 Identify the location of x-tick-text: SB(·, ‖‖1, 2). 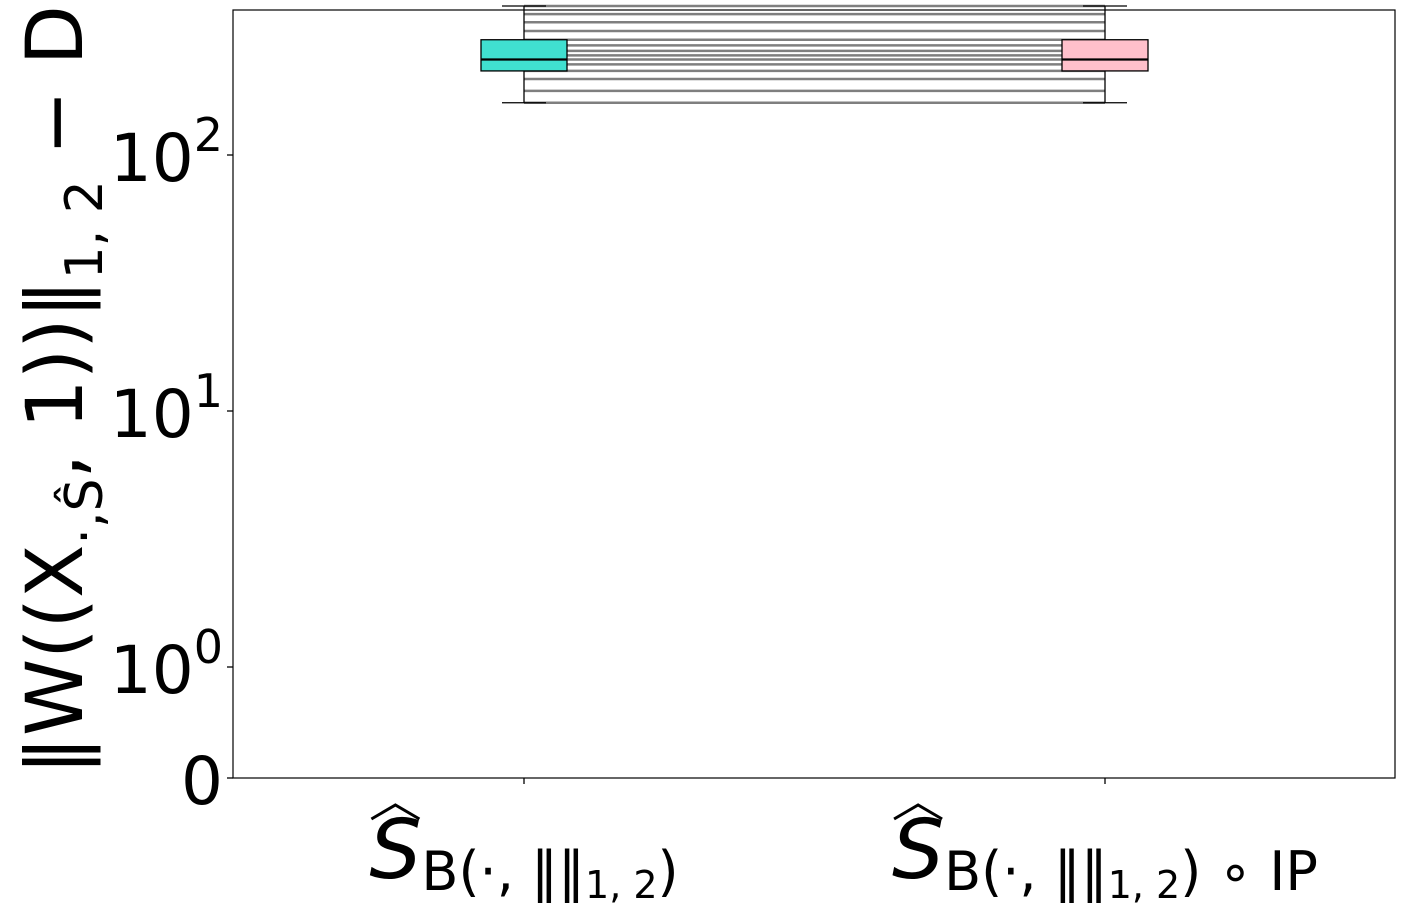
(523, 855).